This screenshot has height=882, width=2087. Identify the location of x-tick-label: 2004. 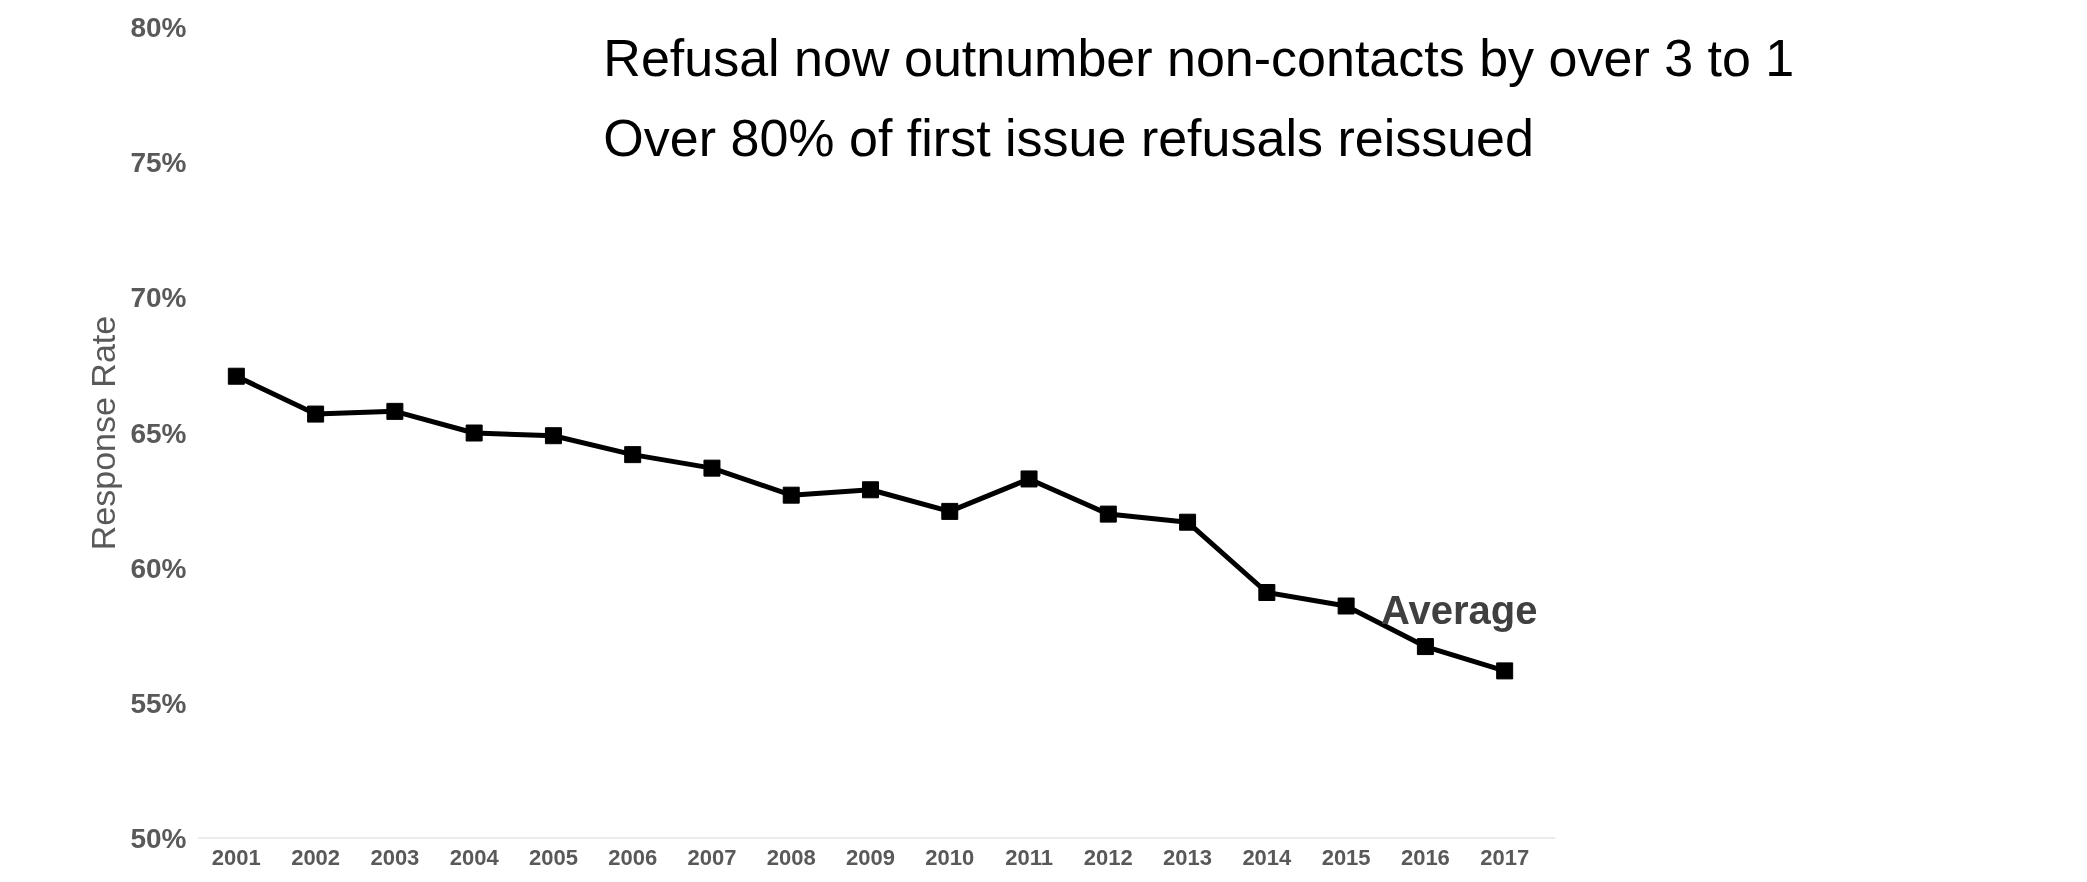
(474, 857).